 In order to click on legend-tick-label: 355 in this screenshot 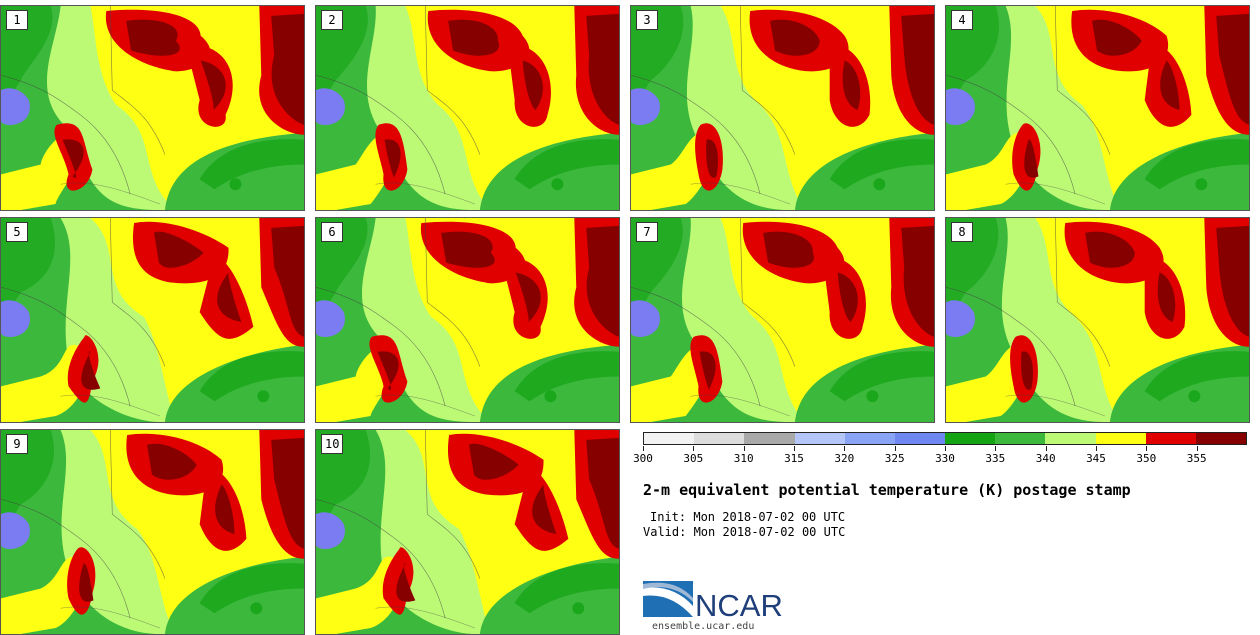, I will do `click(1196, 458)`.